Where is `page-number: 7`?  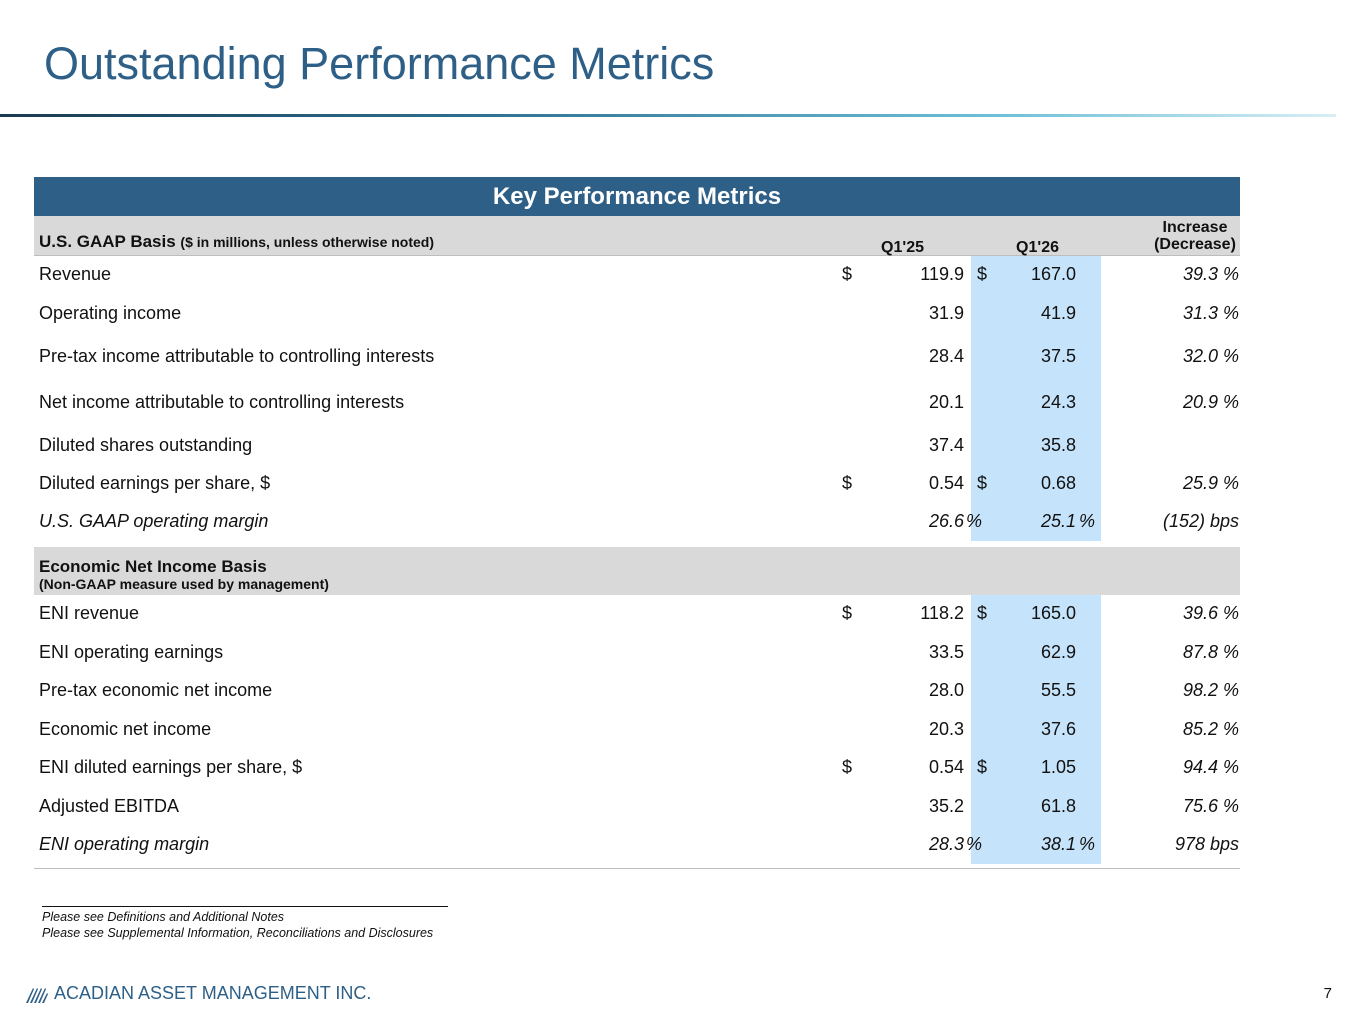
page-number: 7 is located at coordinates (1327, 993).